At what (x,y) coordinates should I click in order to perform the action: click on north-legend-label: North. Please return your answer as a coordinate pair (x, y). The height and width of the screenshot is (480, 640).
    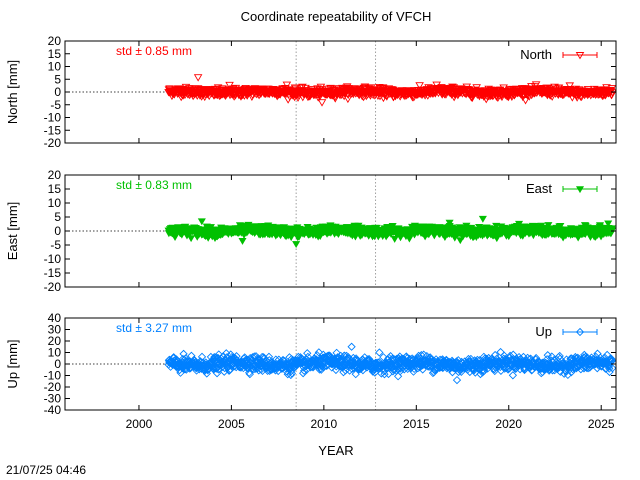
    Looking at the image, I should click on (536, 54).